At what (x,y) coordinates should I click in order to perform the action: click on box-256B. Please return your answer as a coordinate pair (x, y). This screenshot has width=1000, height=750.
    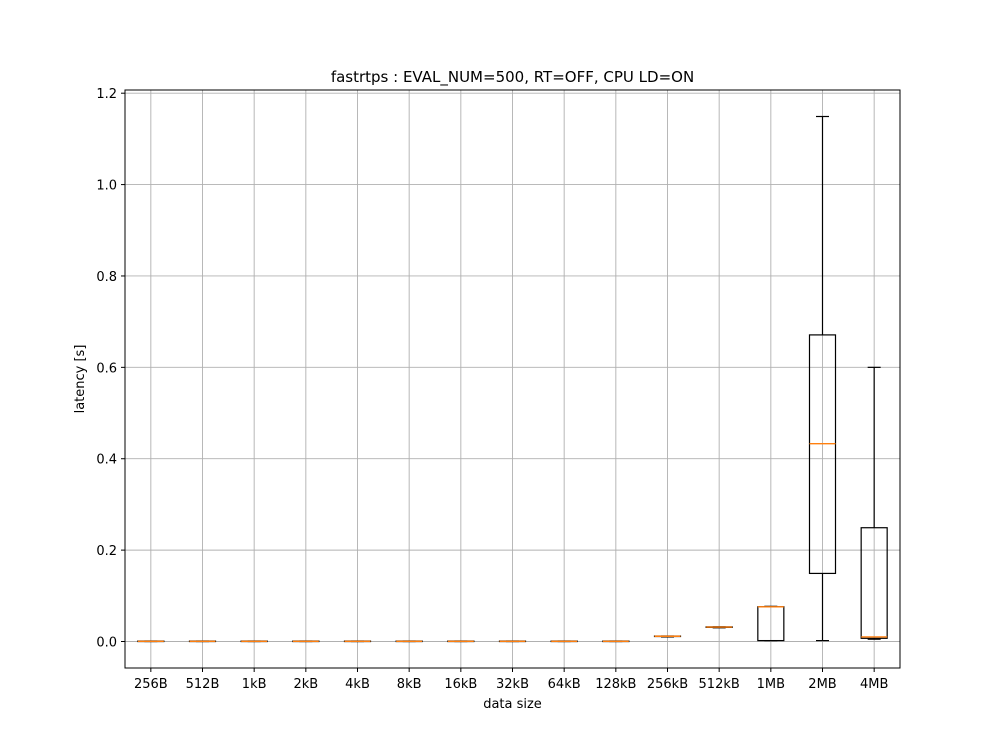
    Looking at the image, I should click on (151, 641).